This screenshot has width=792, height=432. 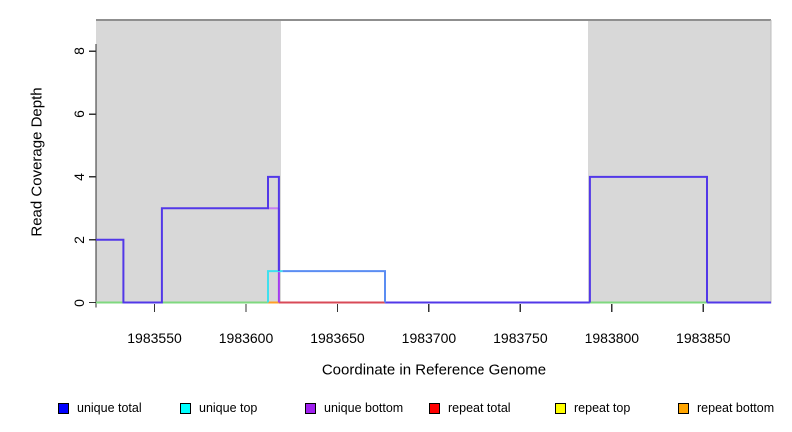 I want to click on y-tick-label: 0, so click(x=79, y=302).